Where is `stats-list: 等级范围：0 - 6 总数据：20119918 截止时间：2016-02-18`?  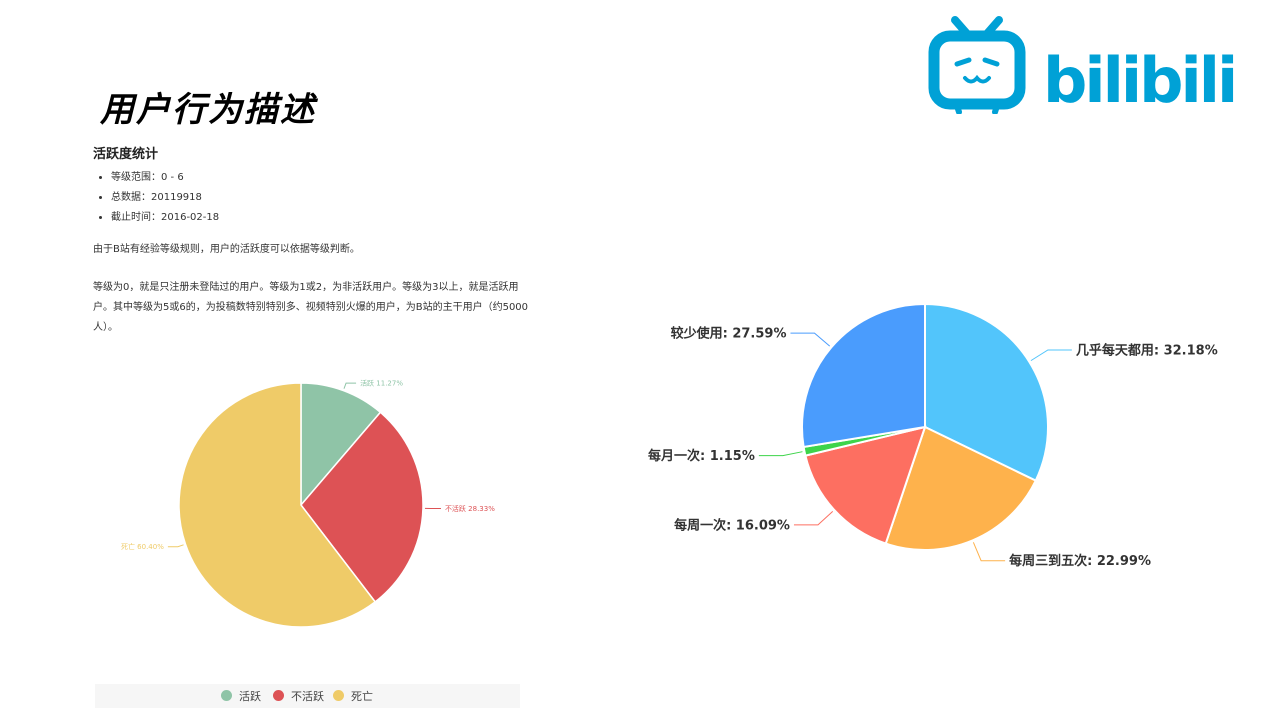 stats-list: 等级范围：0 - 6 总数据：20119918 截止时间：2016-02-18 is located at coordinates (313, 198).